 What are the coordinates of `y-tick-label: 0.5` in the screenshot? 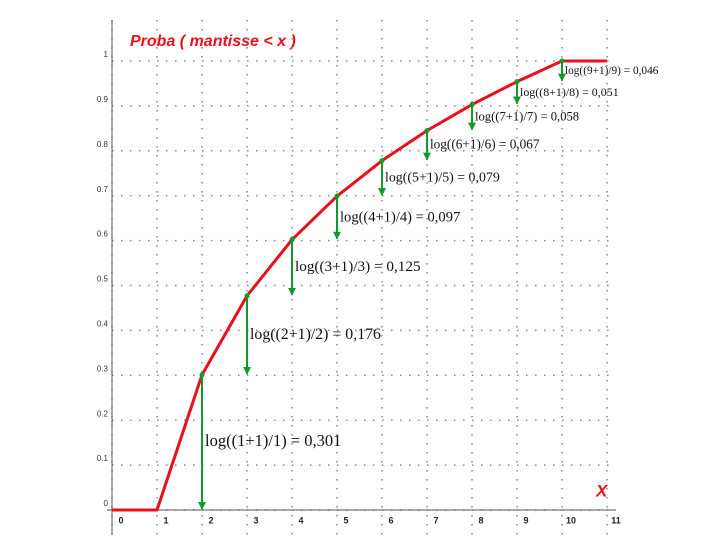 It's located at (103, 279).